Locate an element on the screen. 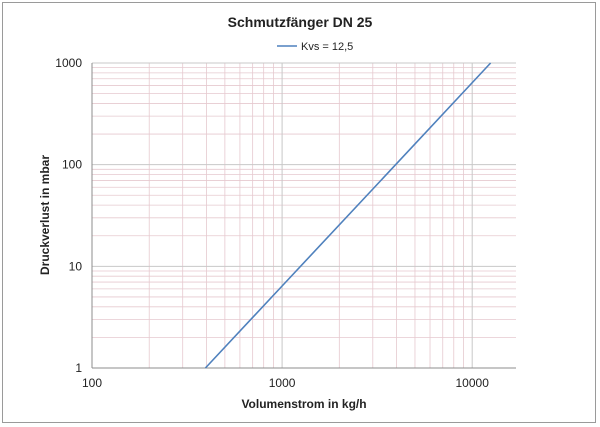 Image resolution: width=600 pixels, height=427 pixels. y-tick-label: 100 is located at coordinates (72, 165).